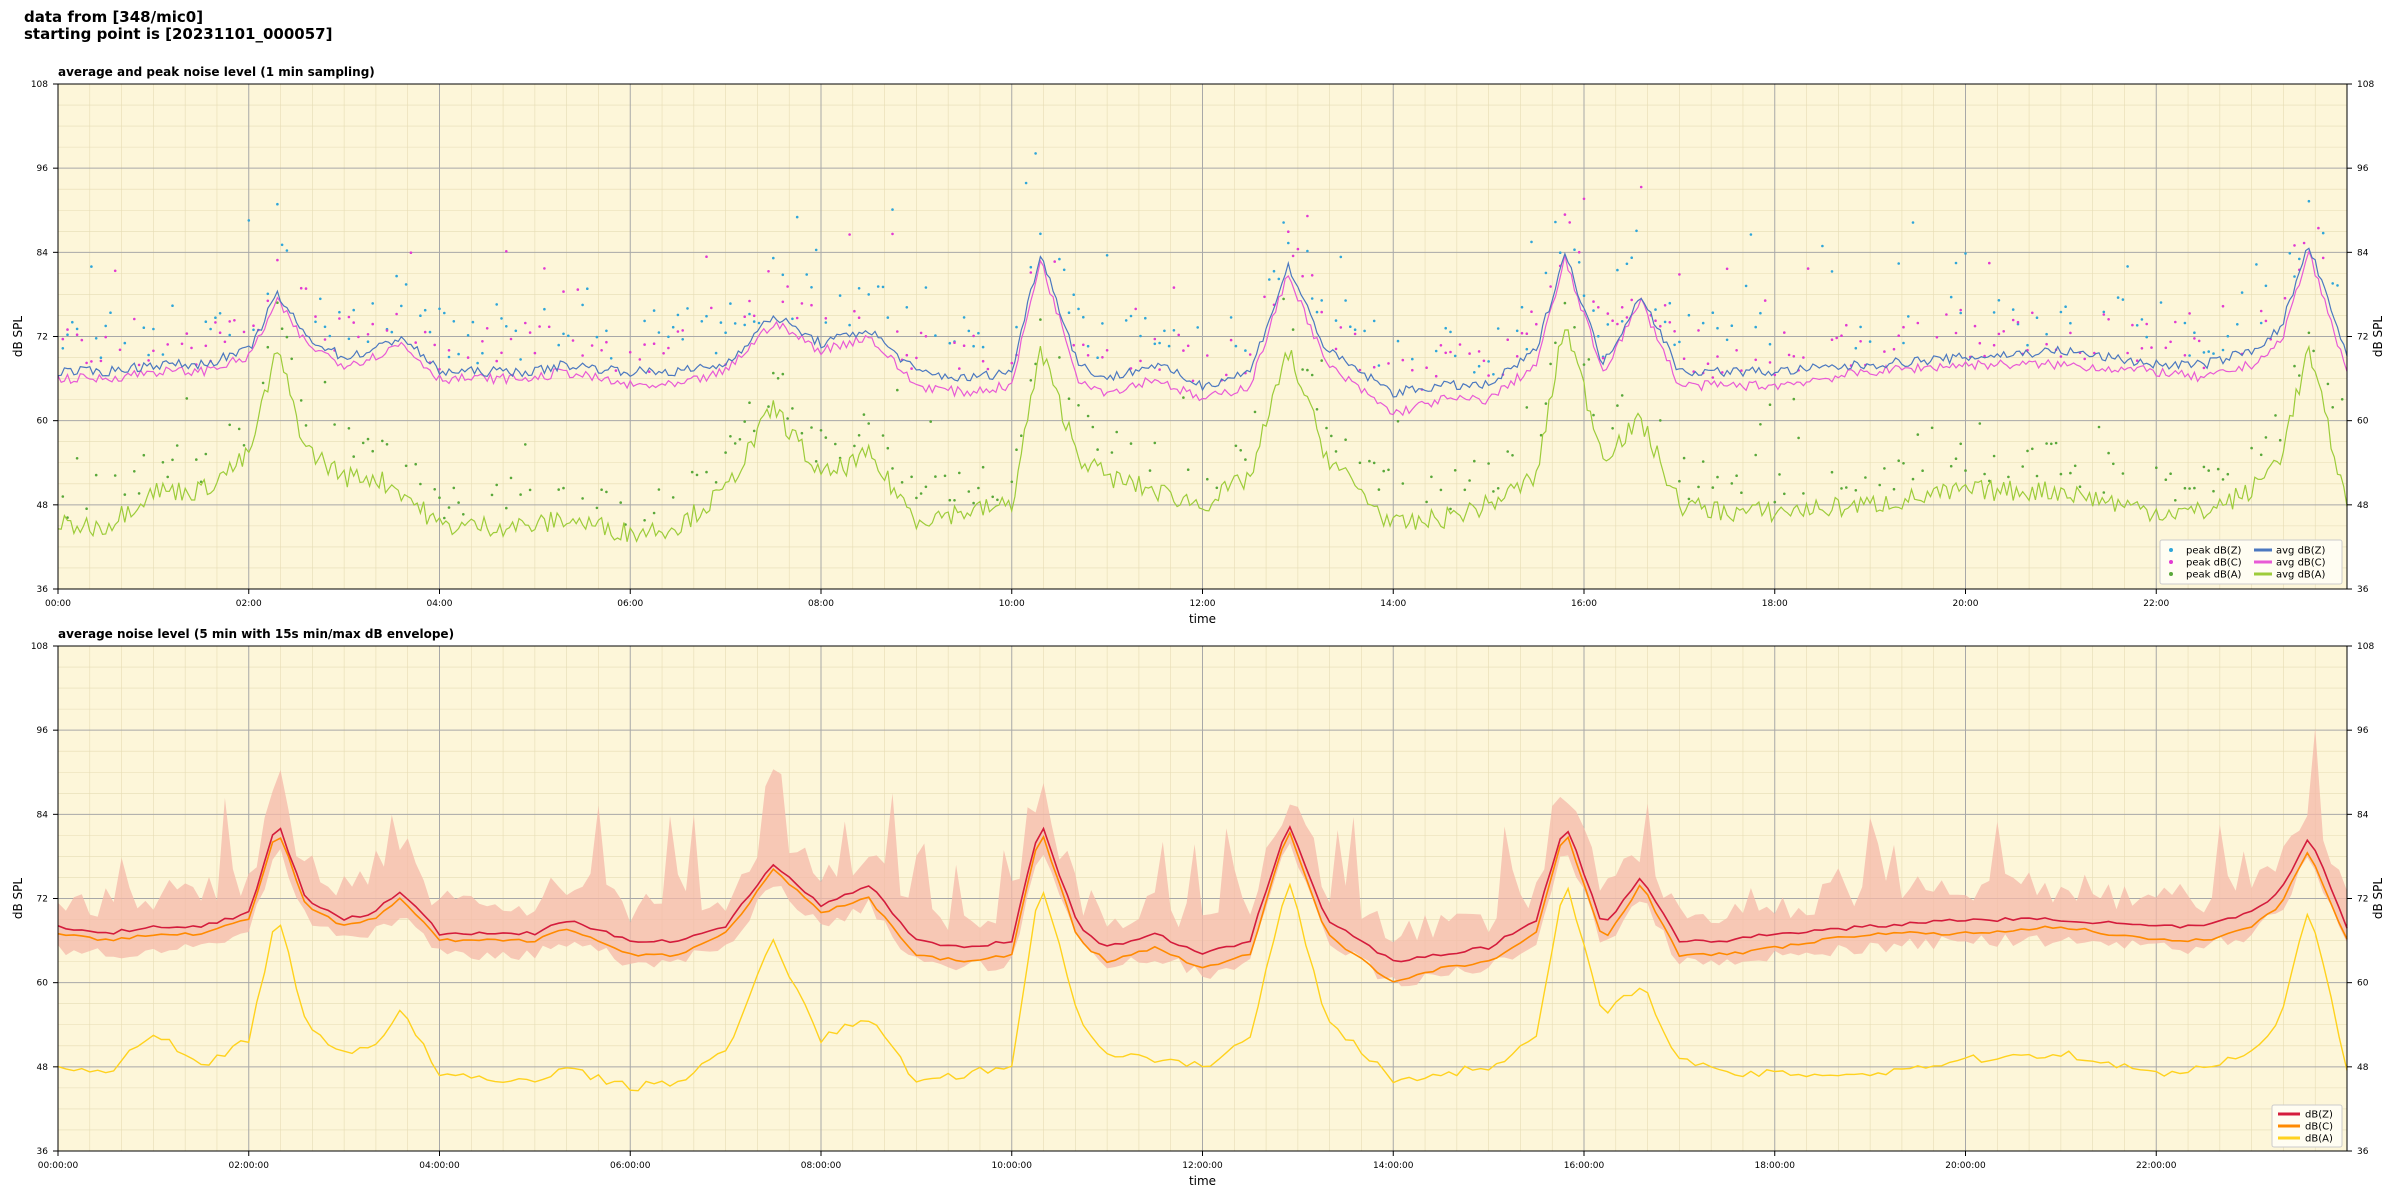  Describe the element at coordinates (2319, 1127) in the screenshot. I see `panel2-legend-label: dB(C)` at that location.